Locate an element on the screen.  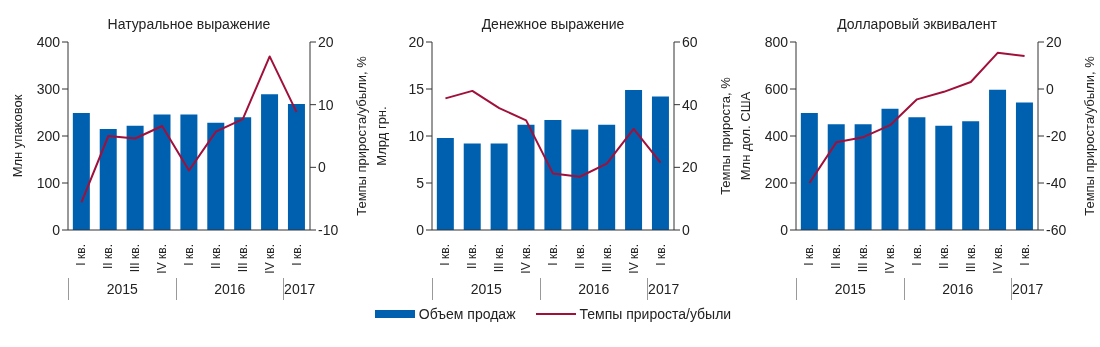
y-tick-label: 600 is located at coordinates (776, 88).